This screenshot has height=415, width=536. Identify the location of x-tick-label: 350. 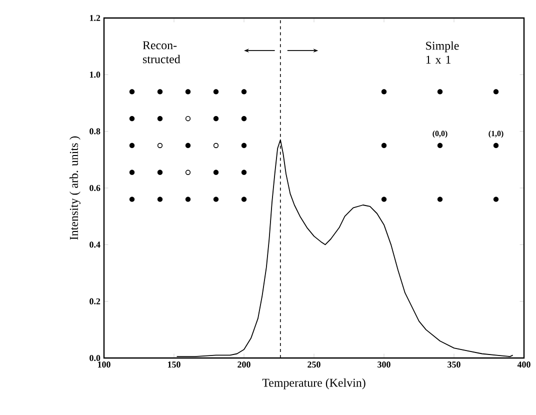
(454, 365).